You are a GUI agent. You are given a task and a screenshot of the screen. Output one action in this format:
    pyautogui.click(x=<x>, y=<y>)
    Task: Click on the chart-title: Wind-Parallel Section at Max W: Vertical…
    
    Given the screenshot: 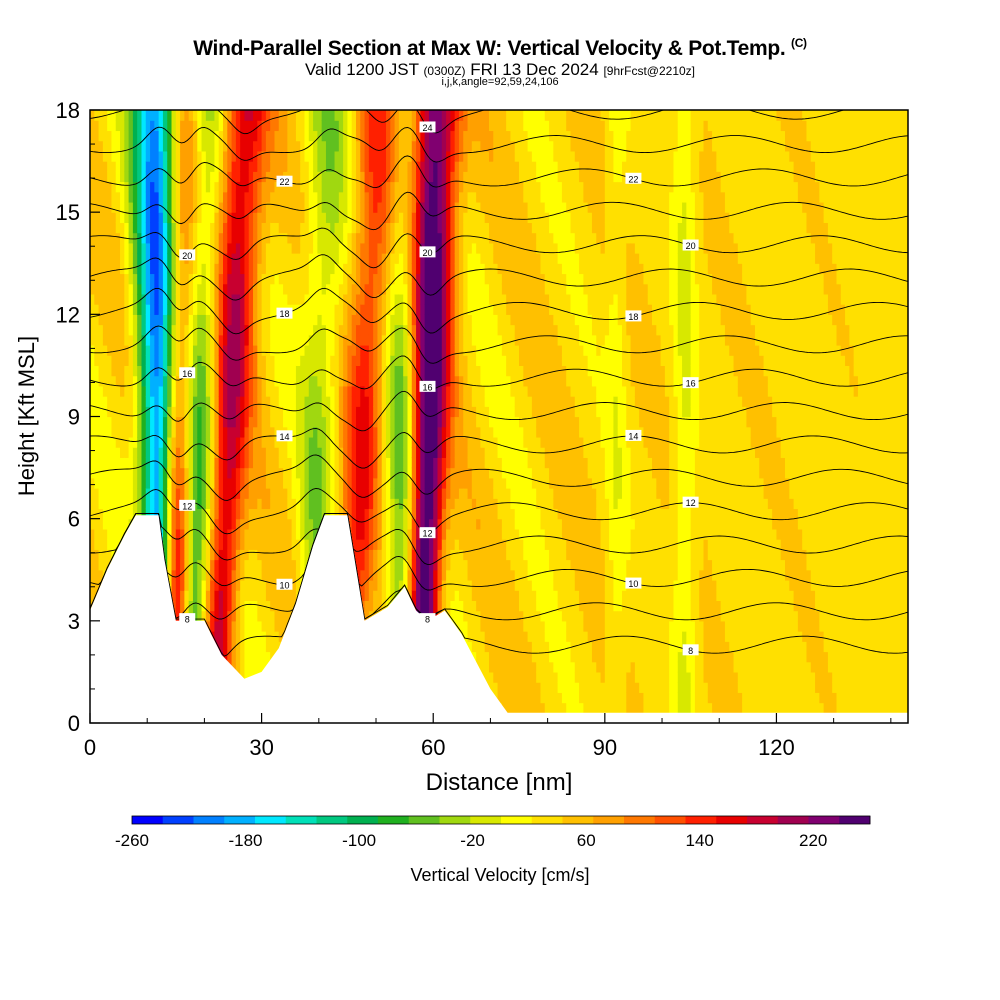 What is the action you would take?
    pyautogui.click(x=500, y=48)
    